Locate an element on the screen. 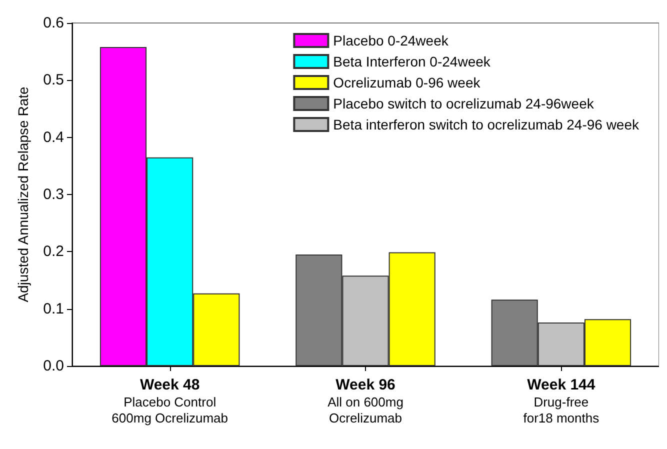 The width and height of the screenshot is (667, 449). legend-label: Beta Interferon 0-24week is located at coordinates (412, 62).